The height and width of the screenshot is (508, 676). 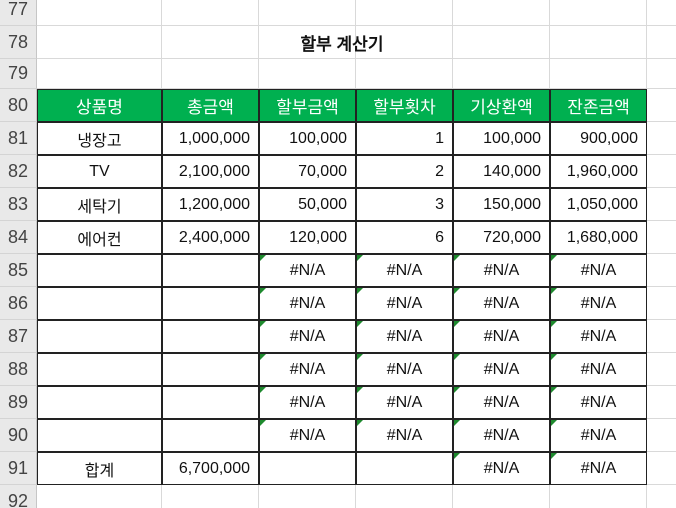 I want to click on table-cell: 1,000,000, so click(x=210, y=138).